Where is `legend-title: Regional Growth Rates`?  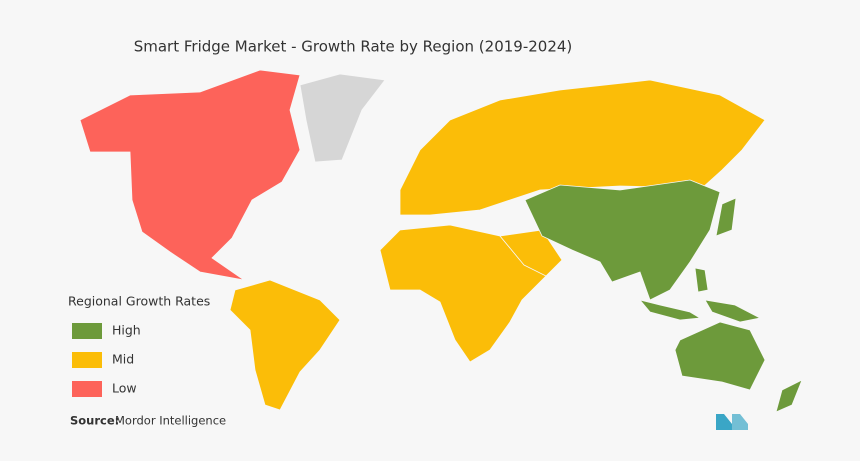
legend-title: Regional Growth Rates is located at coordinates (139, 301).